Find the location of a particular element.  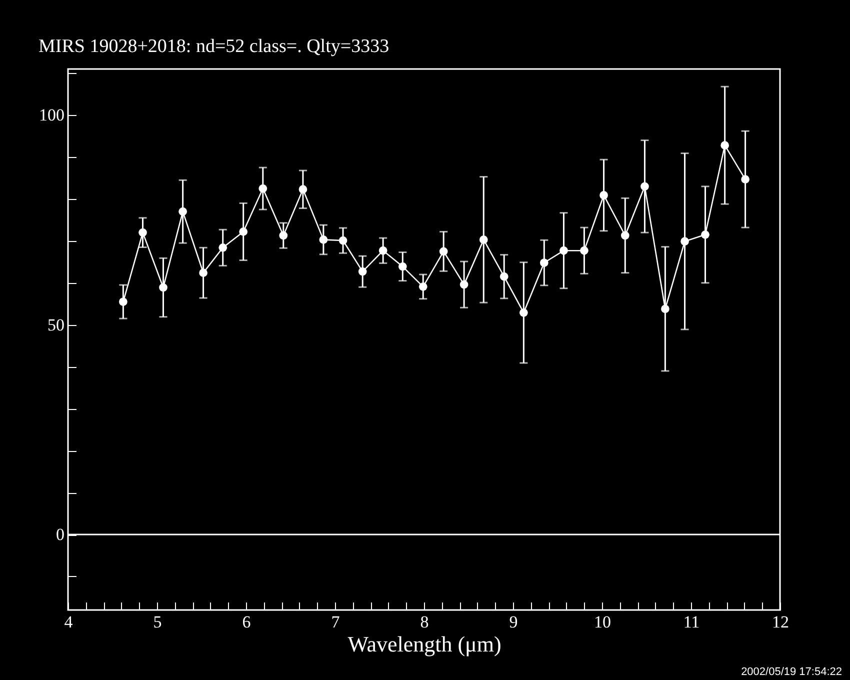

y-tick-label: 0 is located at coordinates (60, 534).